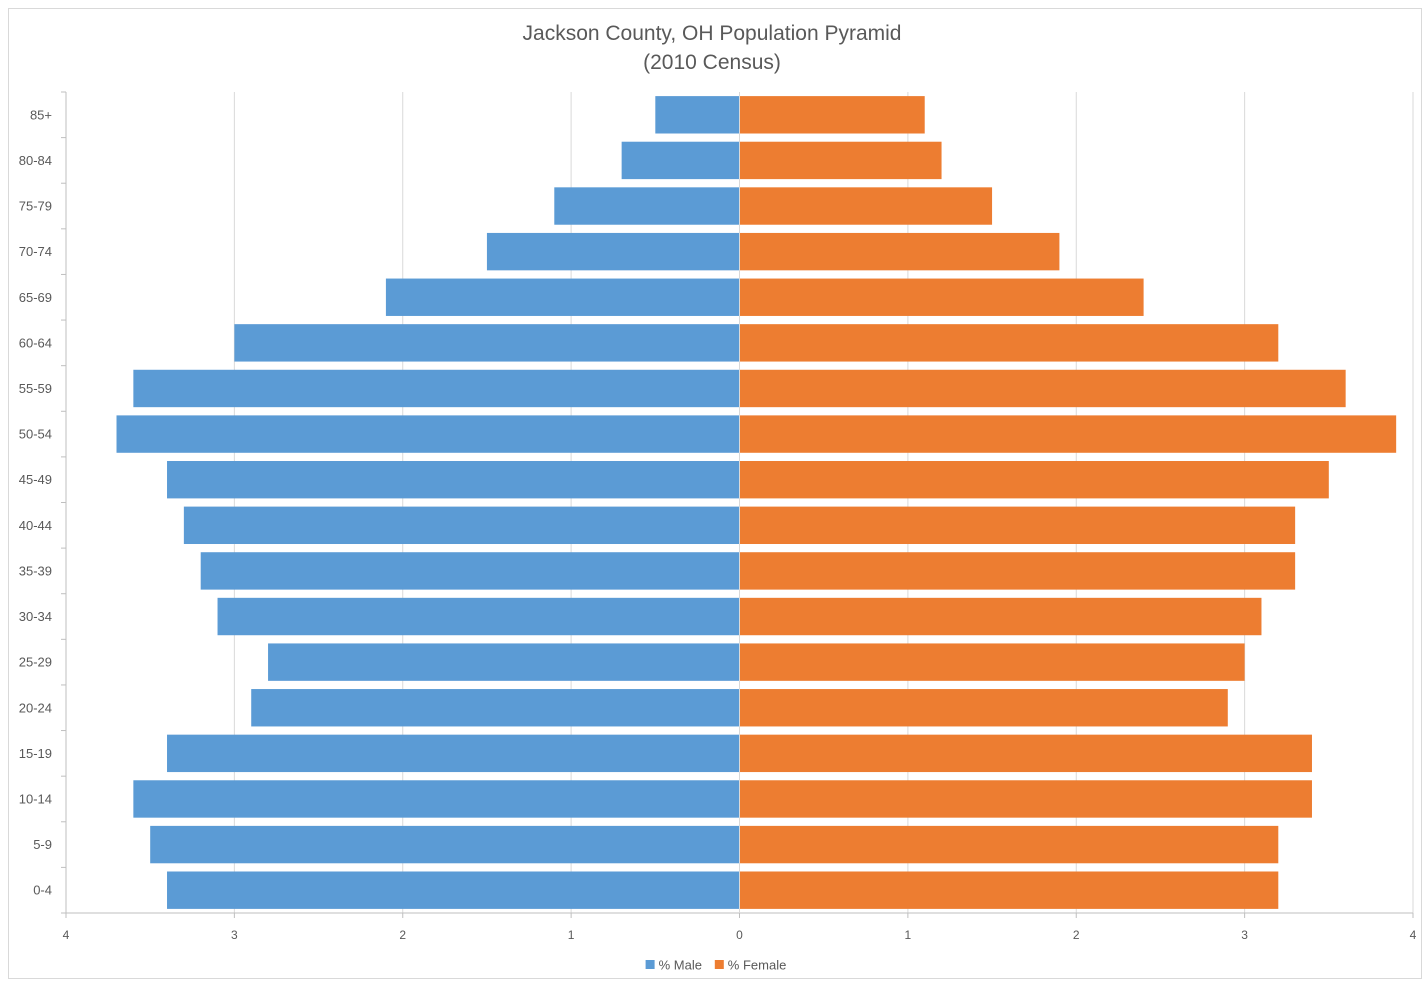  I want to click on female-bar-85+, so click(832, 115).